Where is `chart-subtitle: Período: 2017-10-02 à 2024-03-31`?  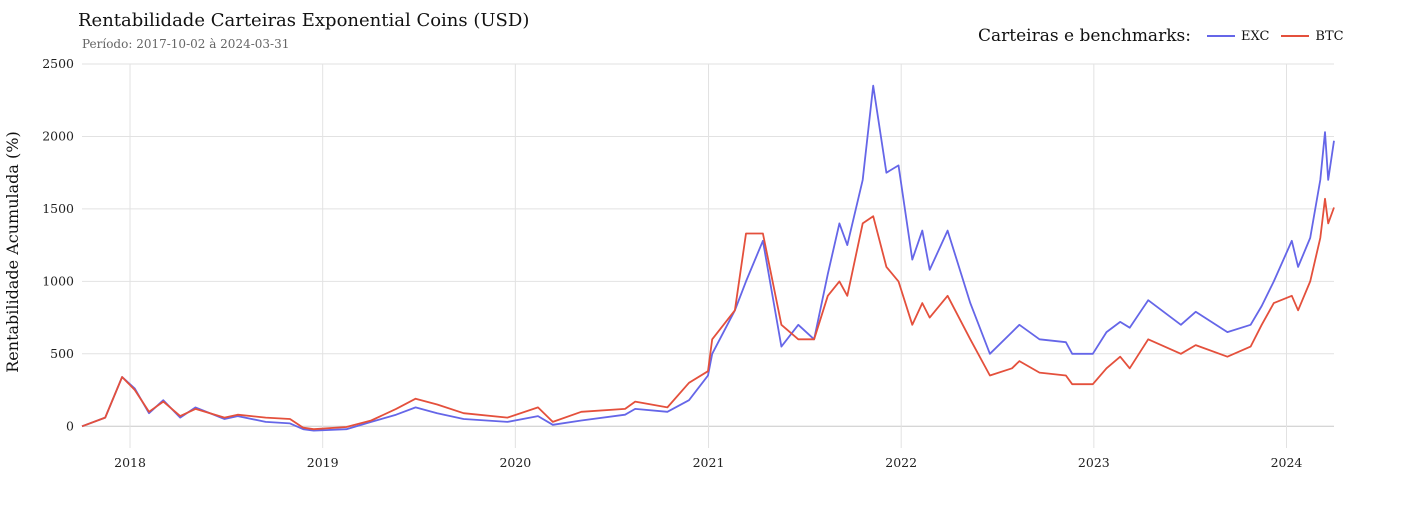
chart-subtitle: Período: 2017-10-02 à 2024-03-31 is located at coordinates (186, 44).